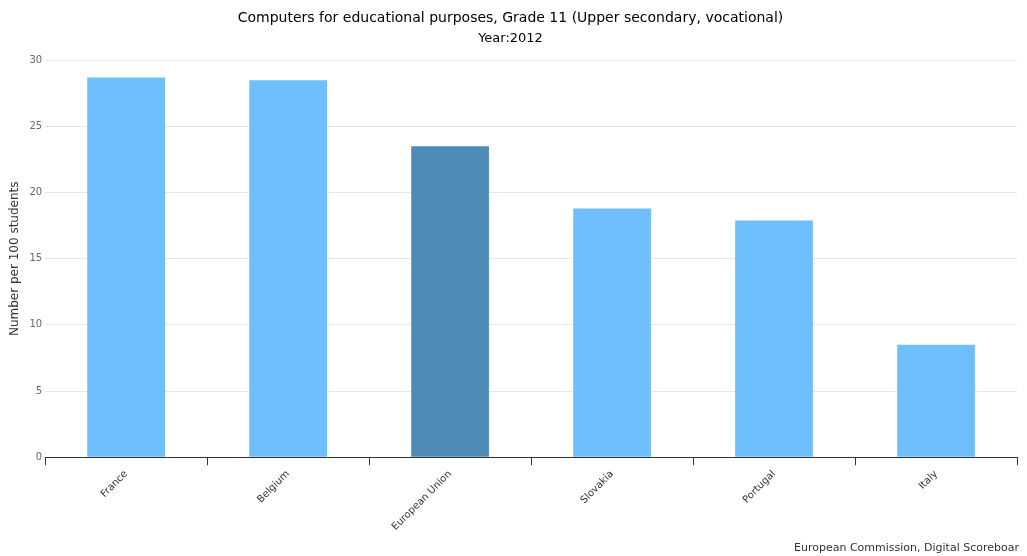 Image resolution: width=1027 pixels, height=556 pixels. I want to click on y-tick-label: 10, so click(36, 324).